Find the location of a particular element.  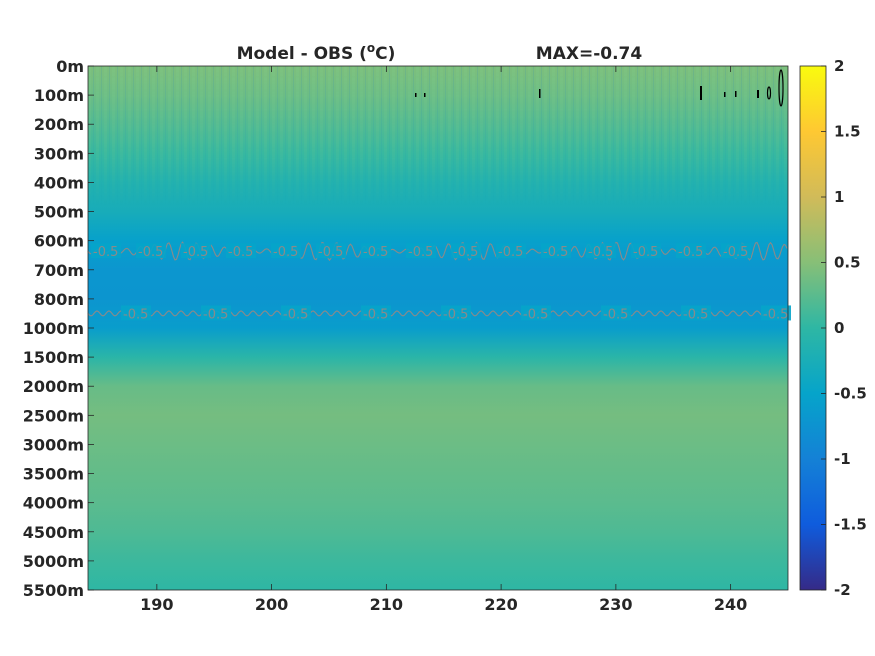

y-tick-label: 500m is located at coordinates (59, 212).